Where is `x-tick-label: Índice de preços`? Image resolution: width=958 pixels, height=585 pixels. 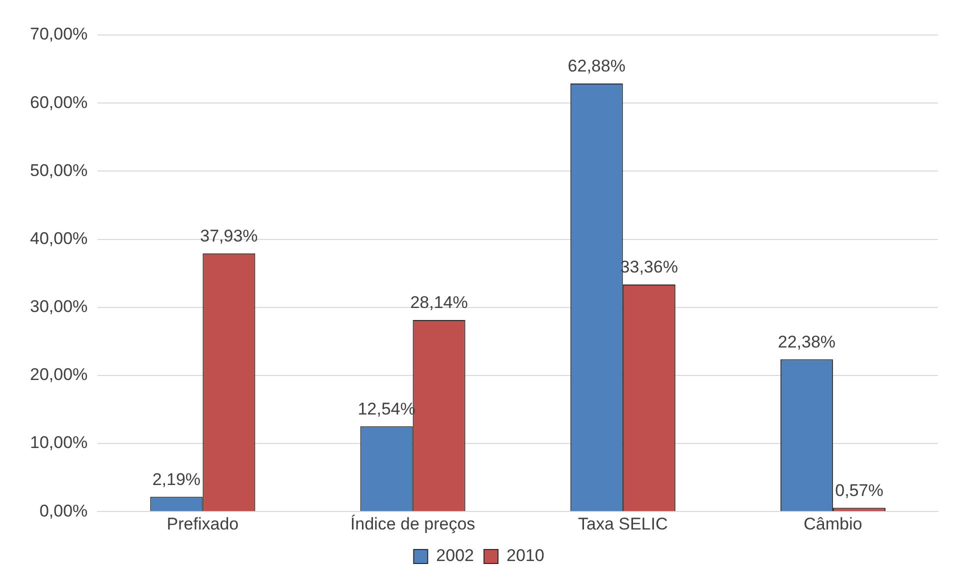
x-tick-label: Índice de preços is located at coordinates (413, 524).